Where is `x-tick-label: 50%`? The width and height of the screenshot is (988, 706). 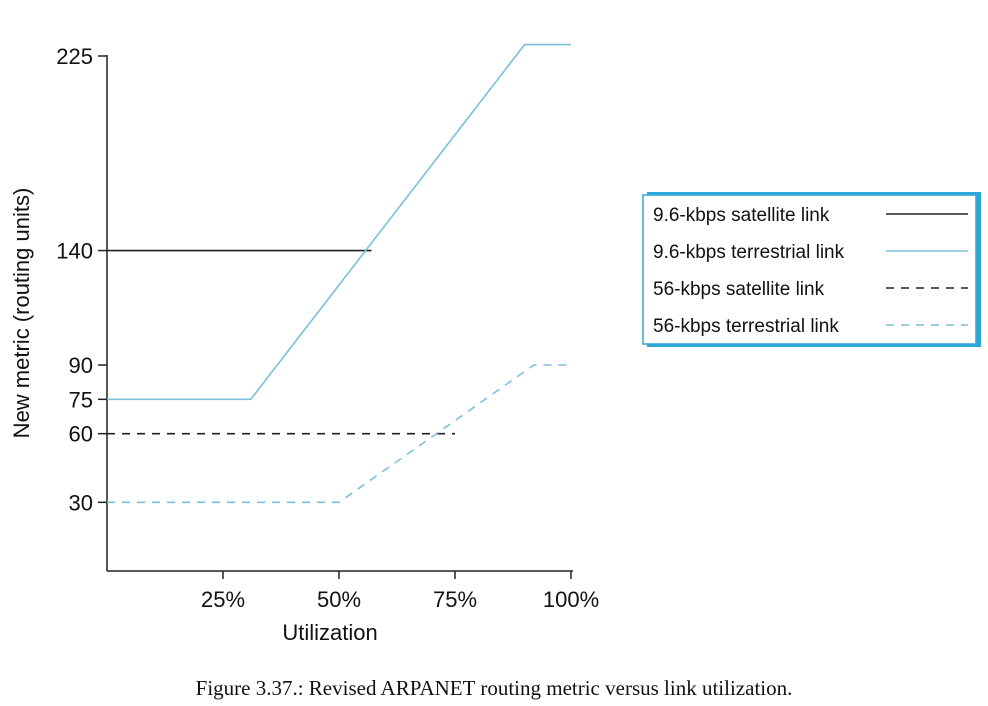 x-tick-label: 50% is located at coordinates (339, 599).